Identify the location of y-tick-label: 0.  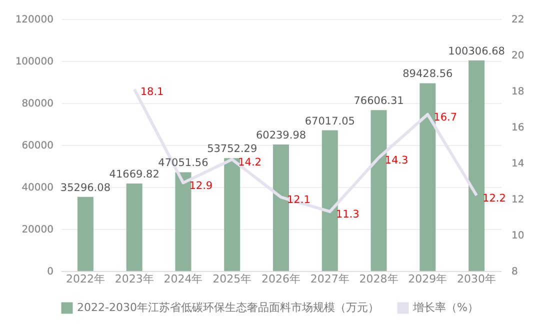
(50, 272).